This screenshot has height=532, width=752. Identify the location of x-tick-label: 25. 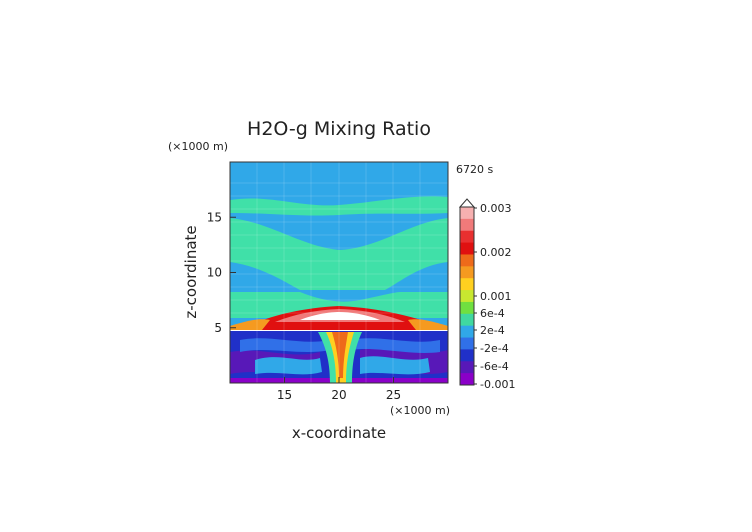
(393, 395).